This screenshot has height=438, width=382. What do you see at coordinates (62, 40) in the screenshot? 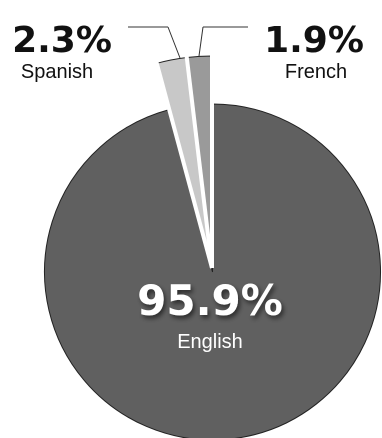
I see `slice-value-label-spanish: 2.3%` at bounding box center [62, 40].